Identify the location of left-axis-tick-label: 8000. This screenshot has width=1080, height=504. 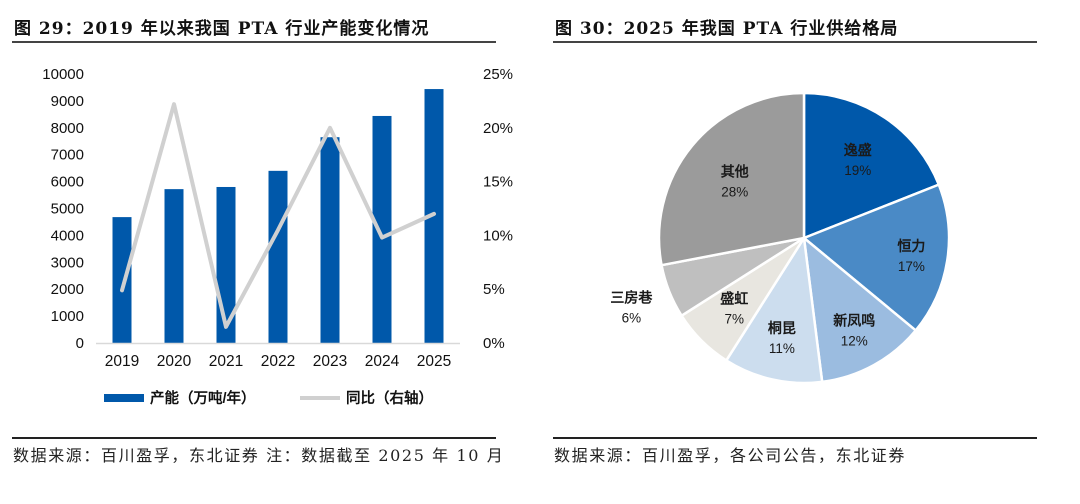
(67, 128).